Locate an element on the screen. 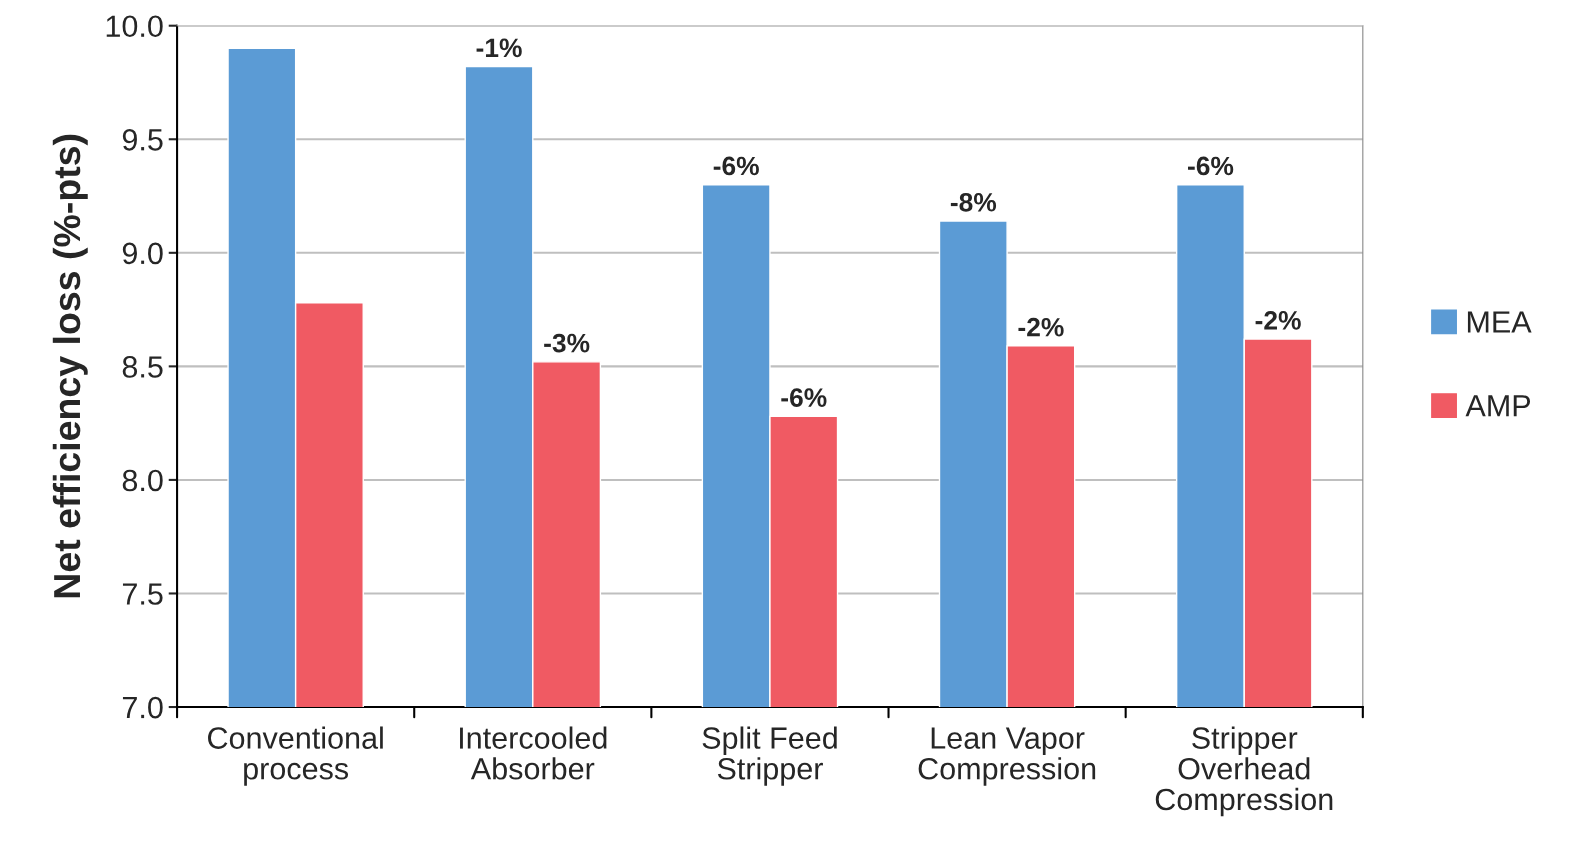 The image size is (1581, 857). annotation: -8% is located at coordinates (973, 202).